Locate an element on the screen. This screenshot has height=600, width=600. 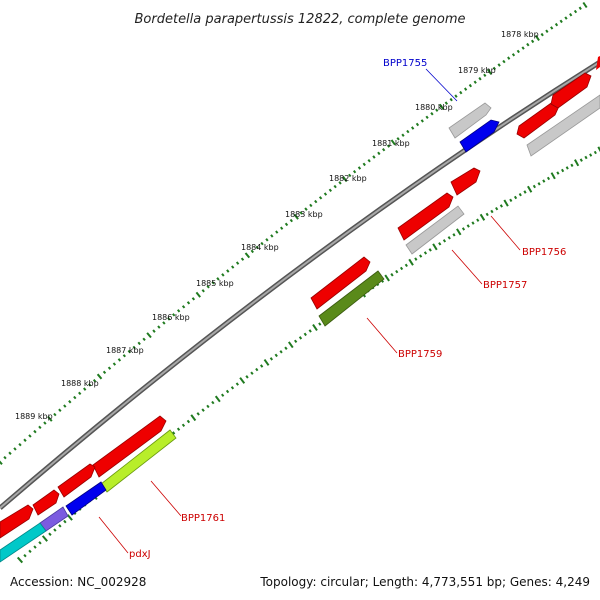
tick-label: 1885 kbp is located at coordinates (215, 283).